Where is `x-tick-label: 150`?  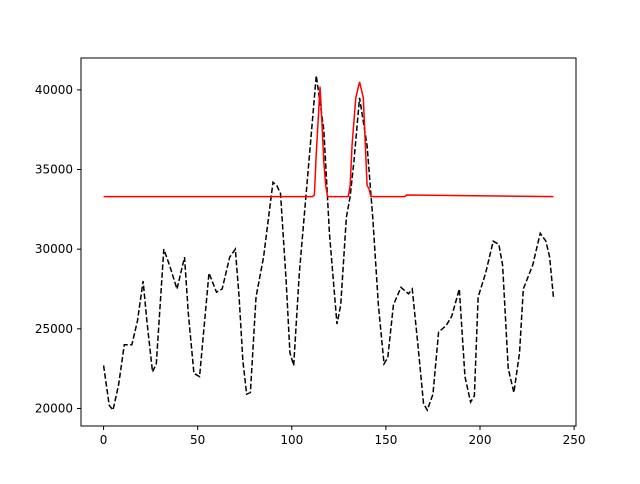 x-tick-label: 150 is located at coordinates (385, 440).